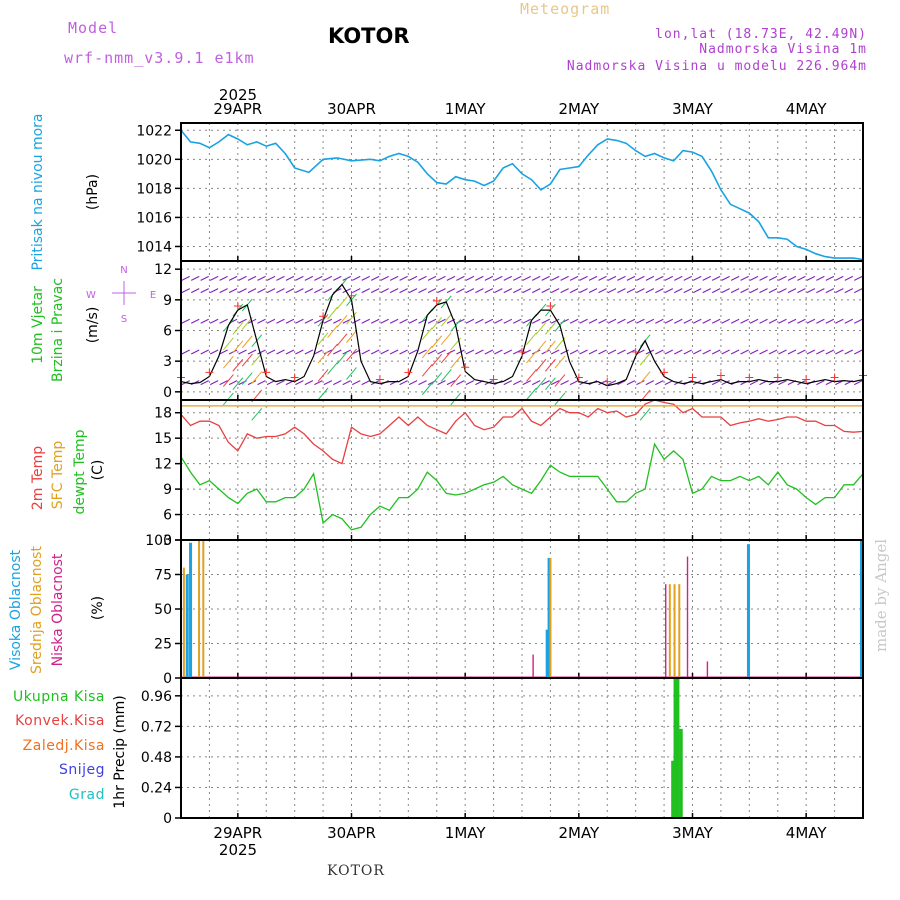 This screenshot has height=900, width=900. I want to click on precip-grad-label: Grad, so click(87, 795).